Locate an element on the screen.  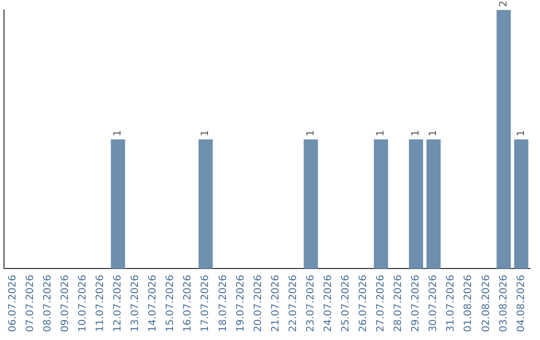
x-tick-label: 15.07.2026 is located at coordinates (170, 303).